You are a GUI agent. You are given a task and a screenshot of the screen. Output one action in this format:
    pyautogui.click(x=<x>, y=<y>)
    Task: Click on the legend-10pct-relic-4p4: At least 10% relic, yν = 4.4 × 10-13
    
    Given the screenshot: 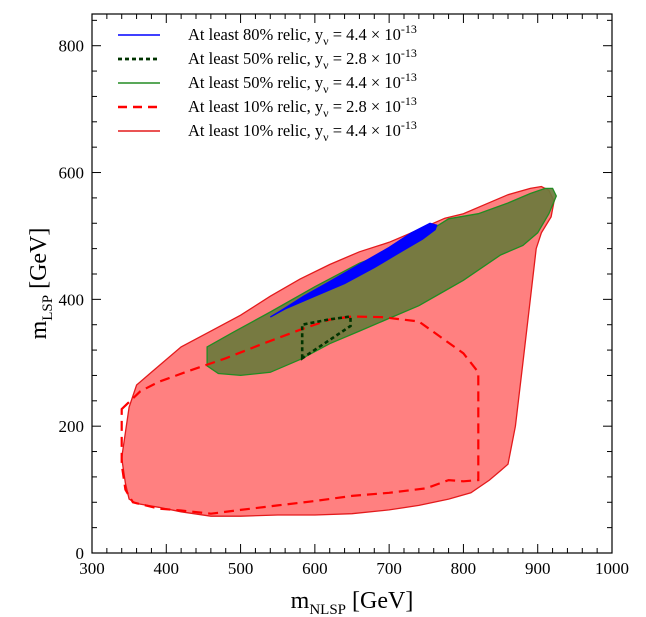 What is the action you would take?
    pyautogui.click(x=267, y=131)
    